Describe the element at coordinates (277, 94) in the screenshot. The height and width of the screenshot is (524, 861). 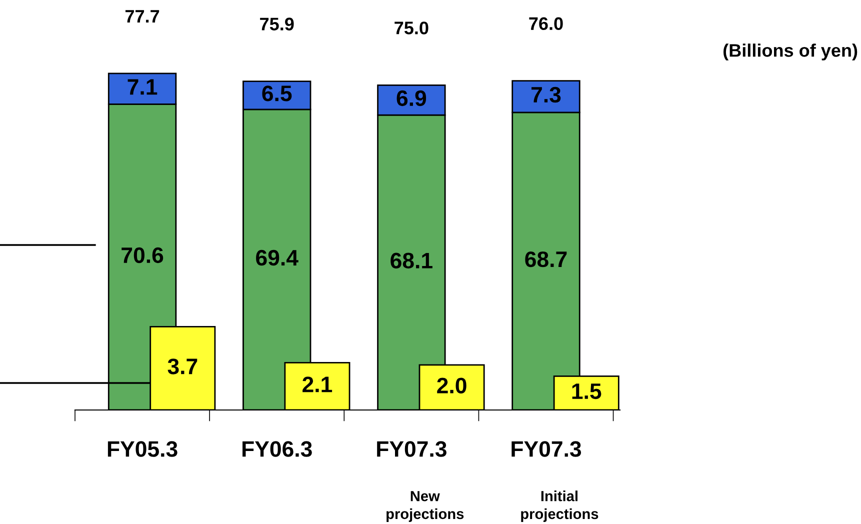
I see `data-label: 6.5` at that location.